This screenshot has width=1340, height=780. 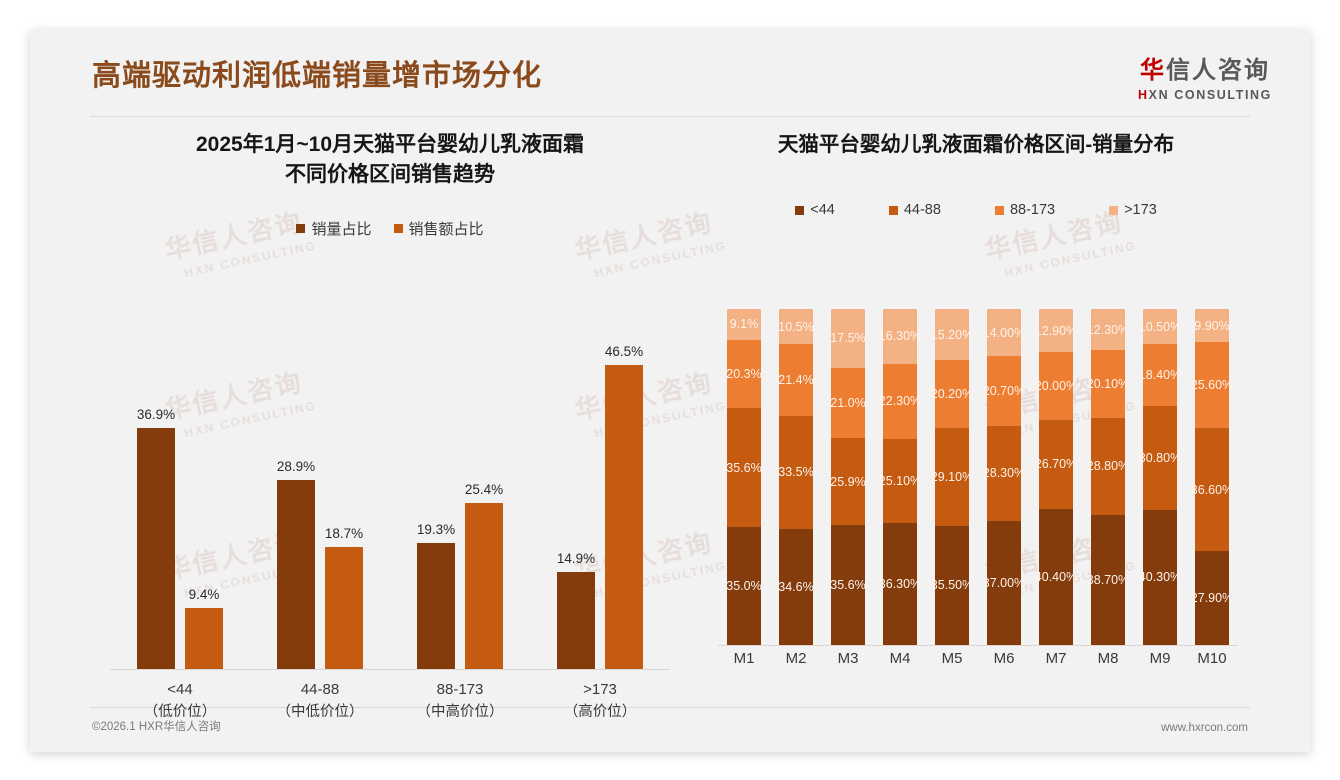 I want to click on left-chart-title-line2: 不同价格区间销售趋势, so click(x=390, y=174).